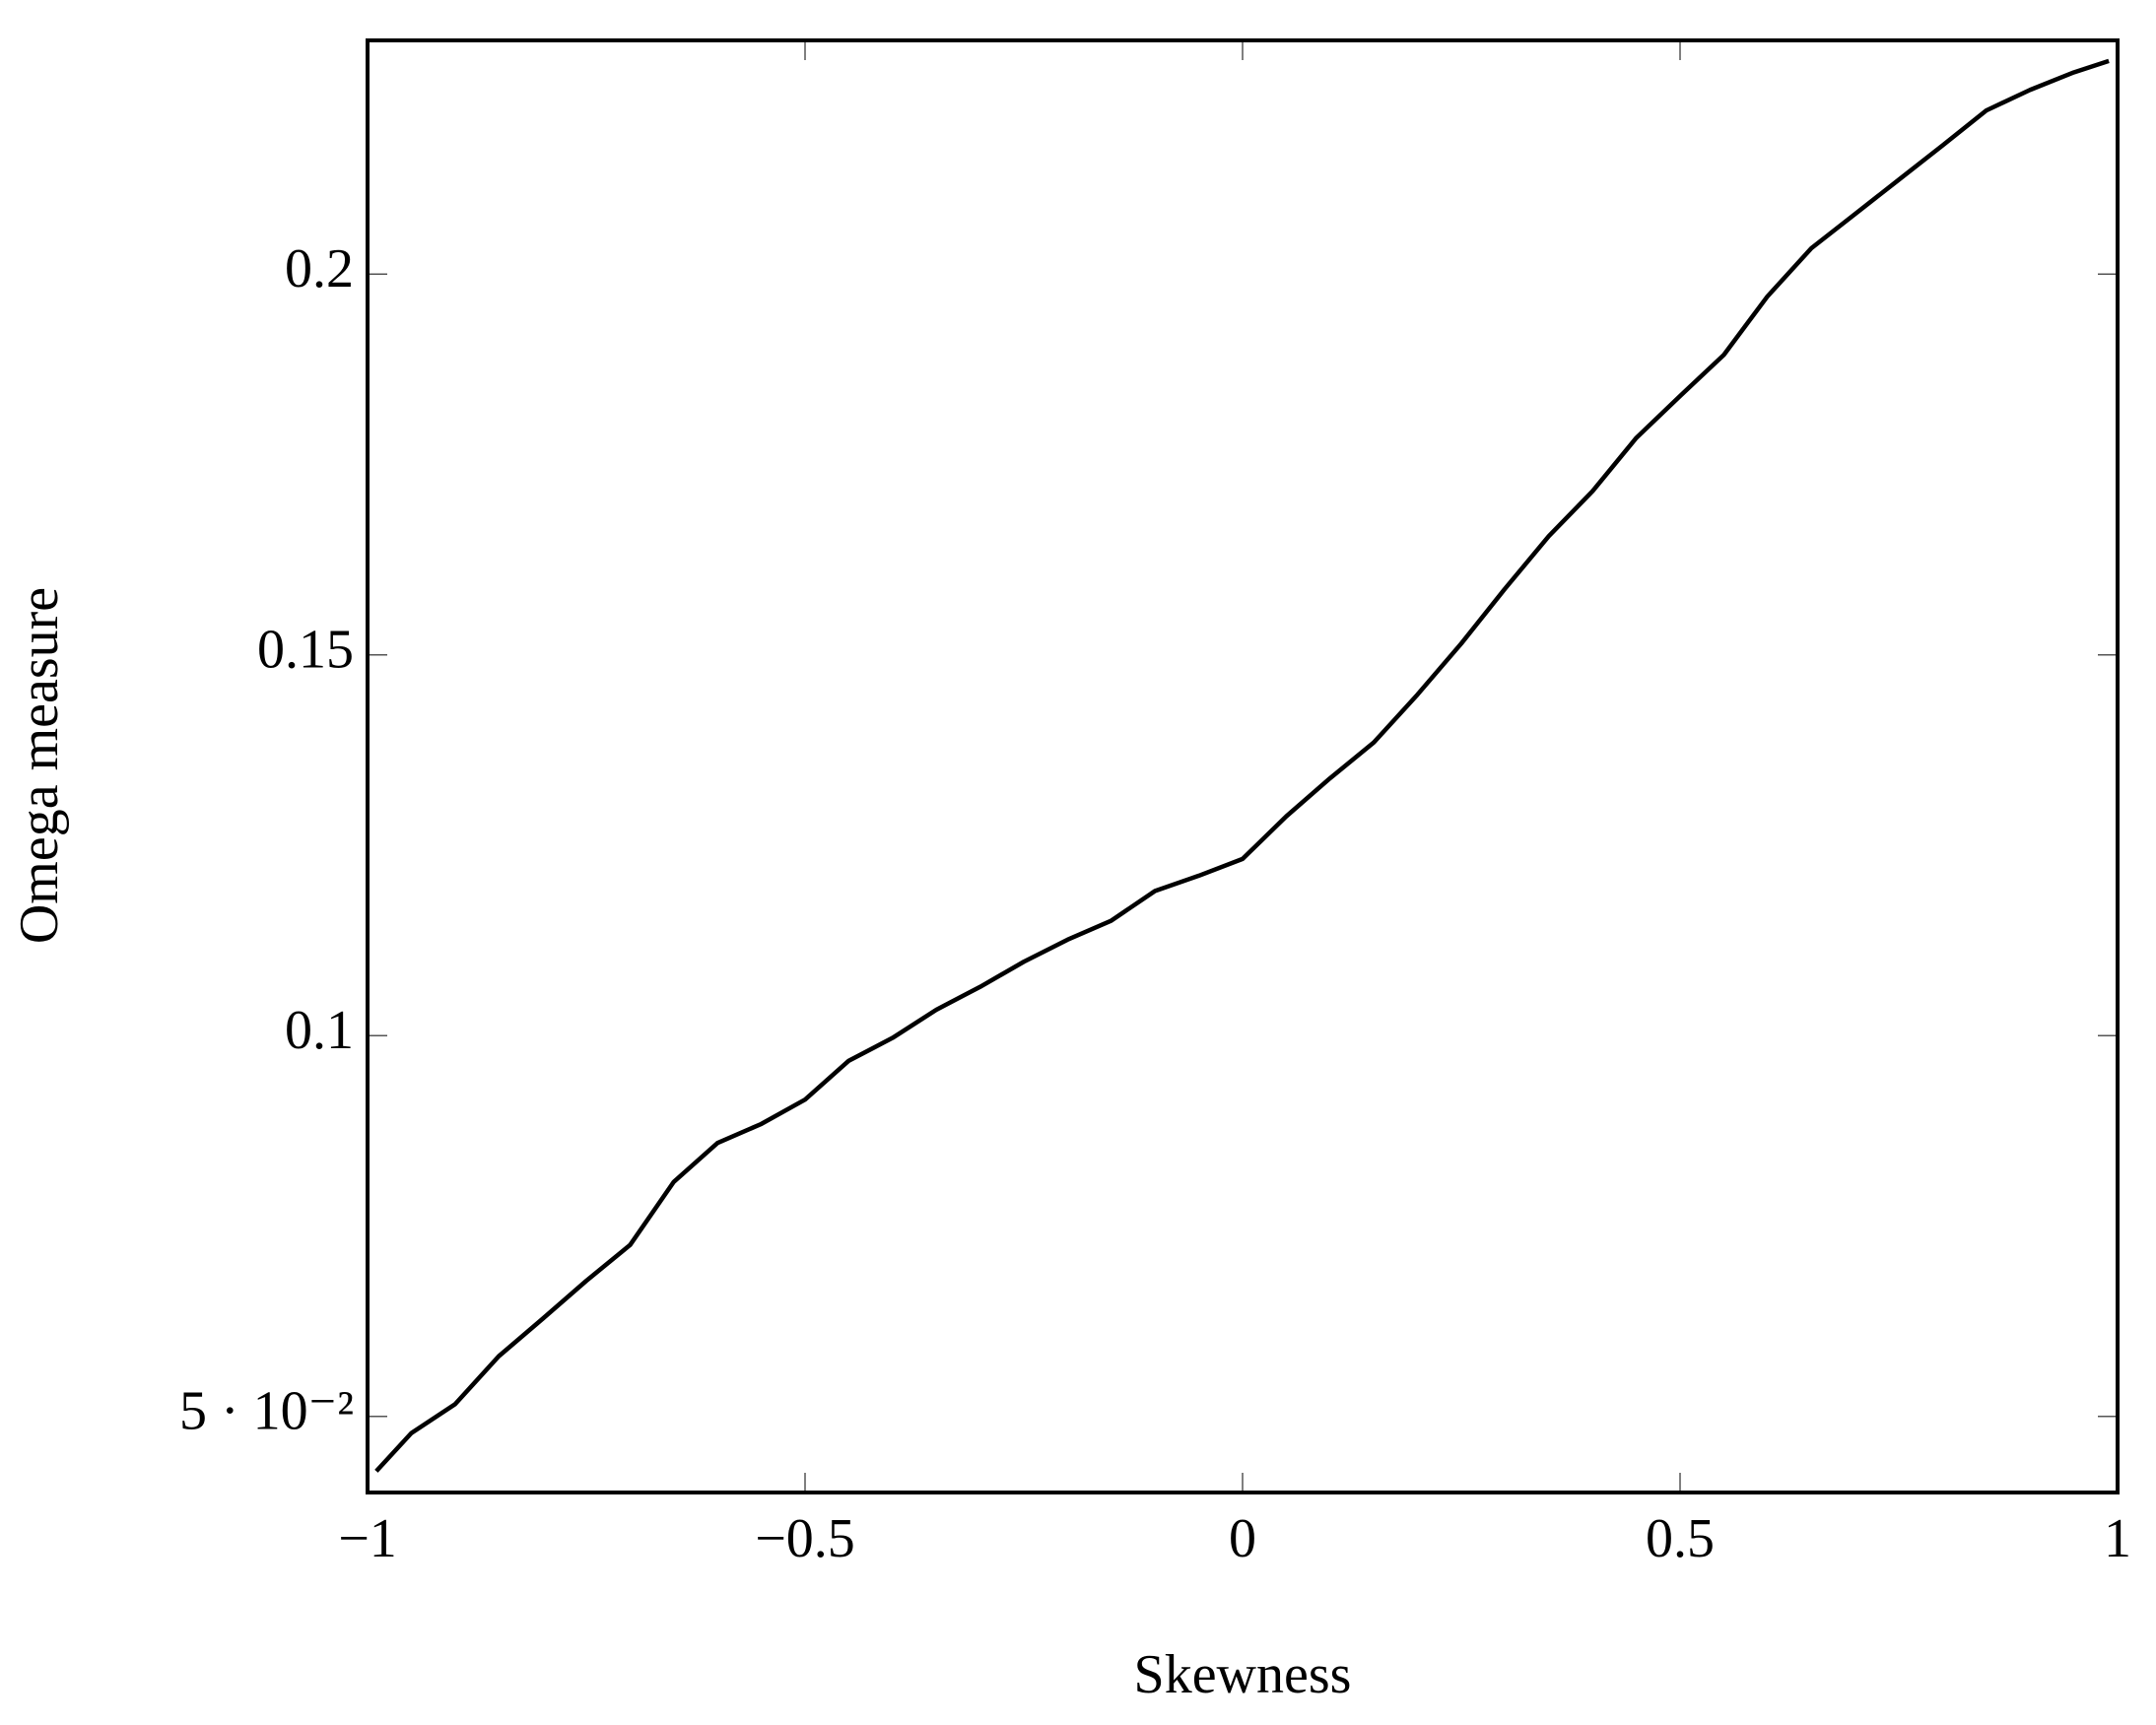 The height and width of the screenshot is (1725, 2156). What do you see at coordinates (2118, 1538) in the screenshot?
I see `x-tick-label: 1` at bounding box center [2118, 1538].